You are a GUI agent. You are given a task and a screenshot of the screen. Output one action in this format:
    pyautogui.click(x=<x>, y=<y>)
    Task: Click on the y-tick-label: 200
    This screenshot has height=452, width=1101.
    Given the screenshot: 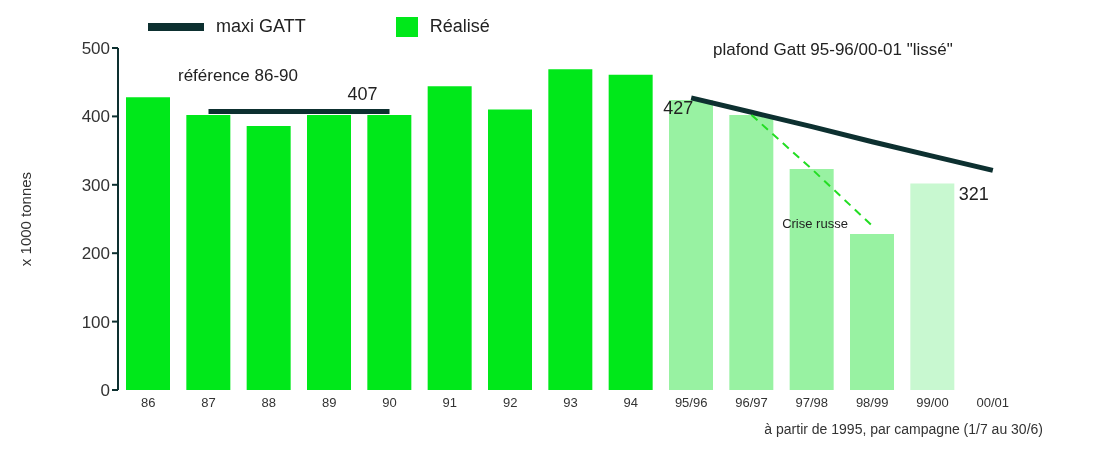 What is the action you would take?
    pyautogui.click(x=95, y=254)
    